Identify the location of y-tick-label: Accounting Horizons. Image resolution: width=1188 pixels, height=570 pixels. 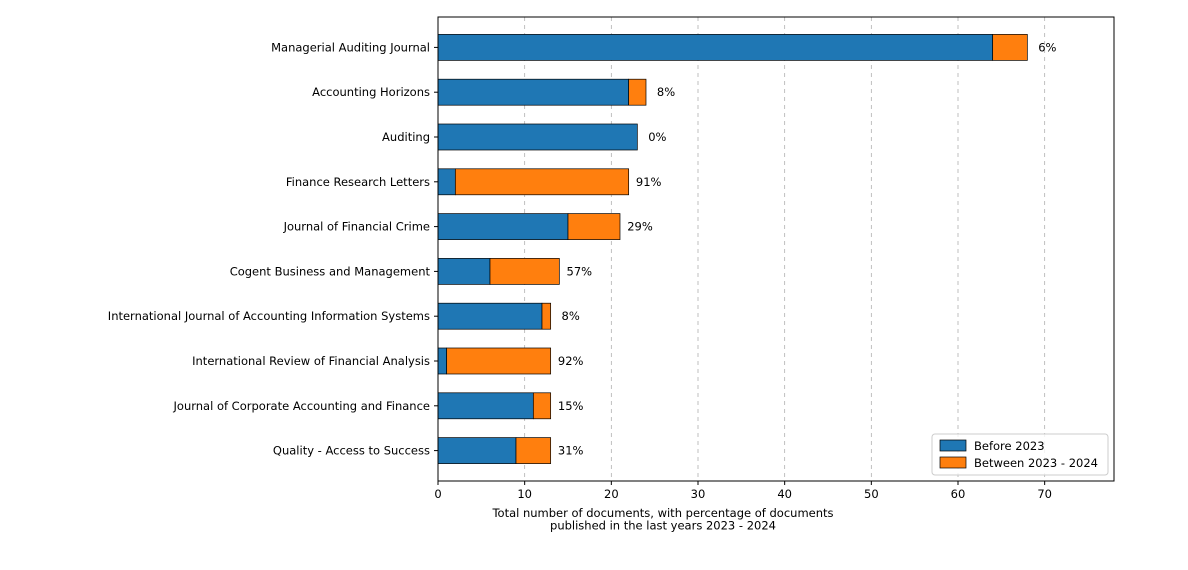
(371, 92).